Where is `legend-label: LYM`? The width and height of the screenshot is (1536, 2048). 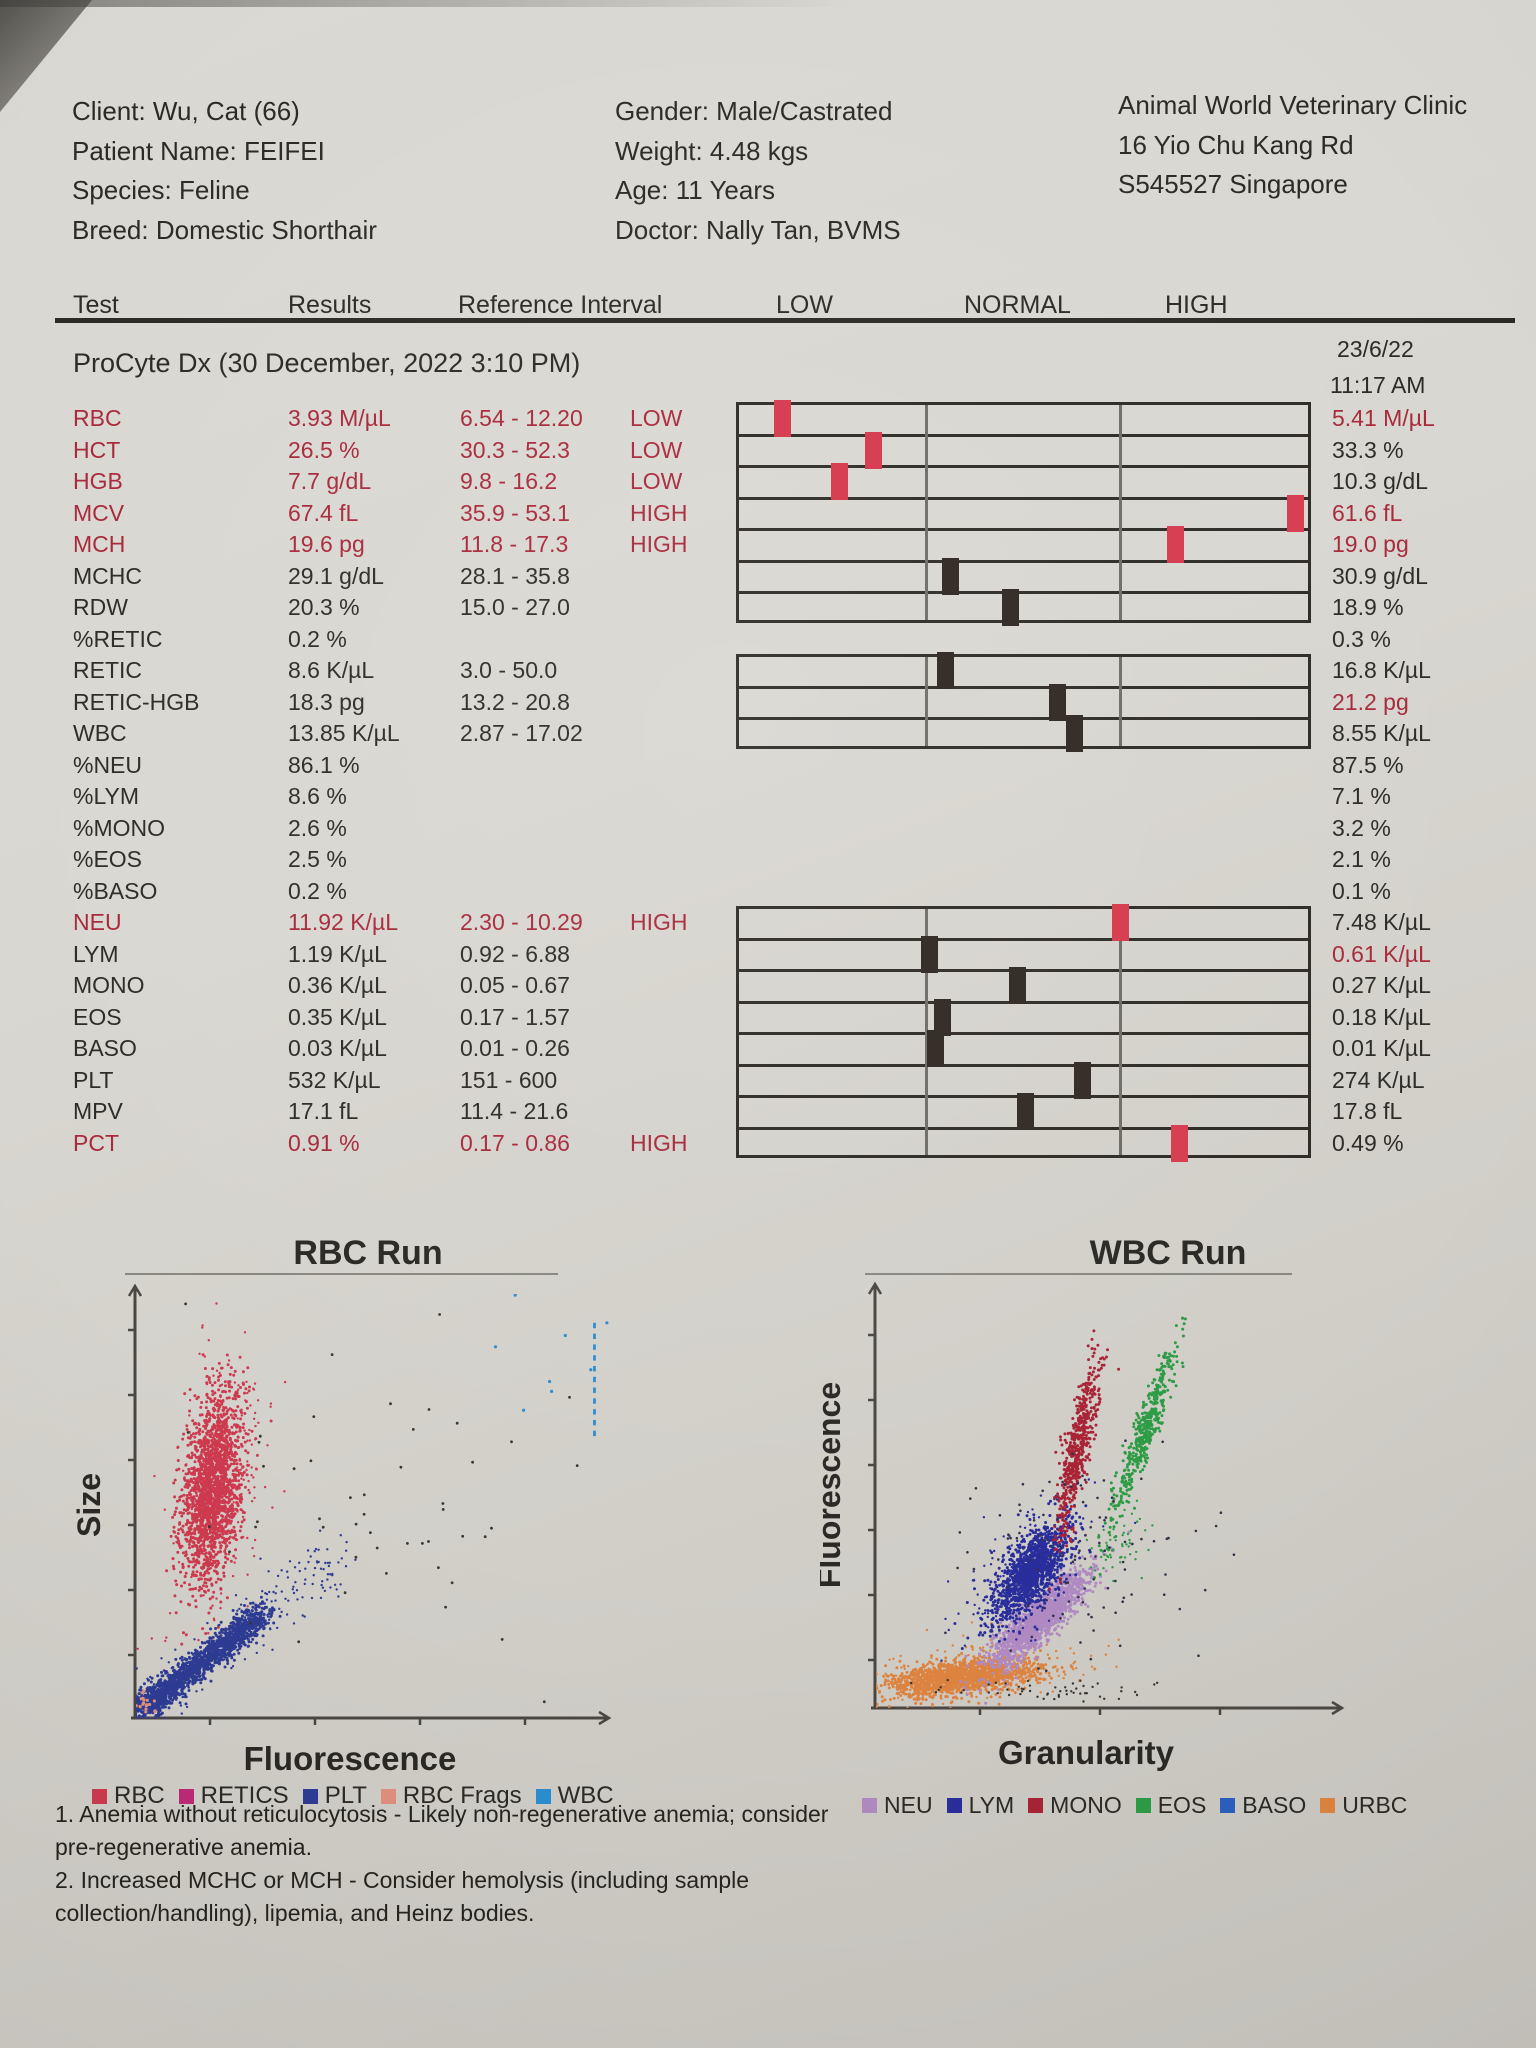 legend-label: LYM is located at coordinates (991, 1805).